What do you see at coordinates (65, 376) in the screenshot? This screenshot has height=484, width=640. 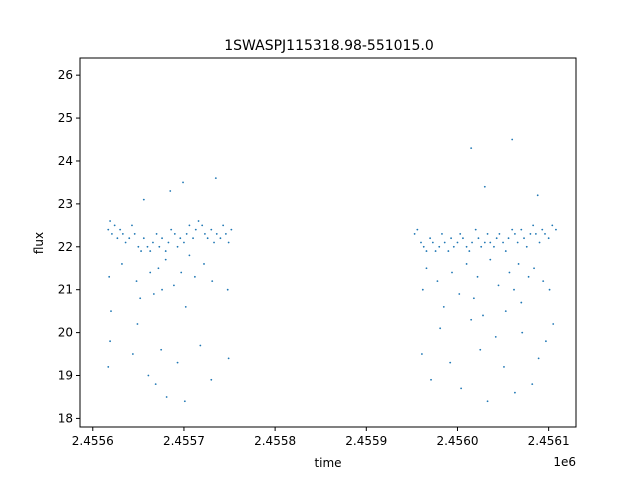 I see `y-tick-label: 19` at bounding box center [65, 376].